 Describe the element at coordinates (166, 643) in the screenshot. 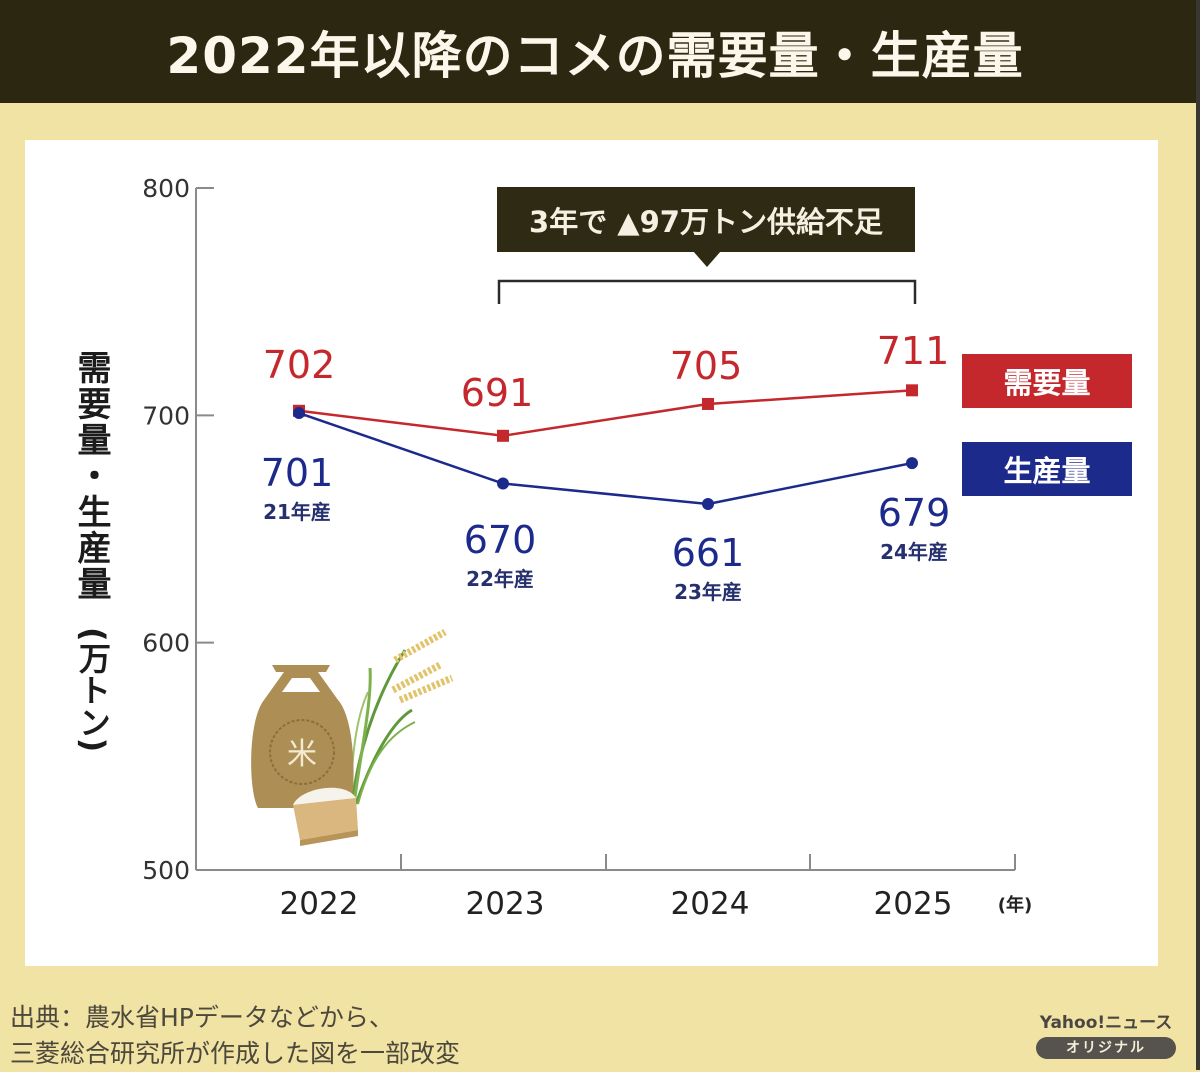

I see `y-tick-label: 600` at that location.